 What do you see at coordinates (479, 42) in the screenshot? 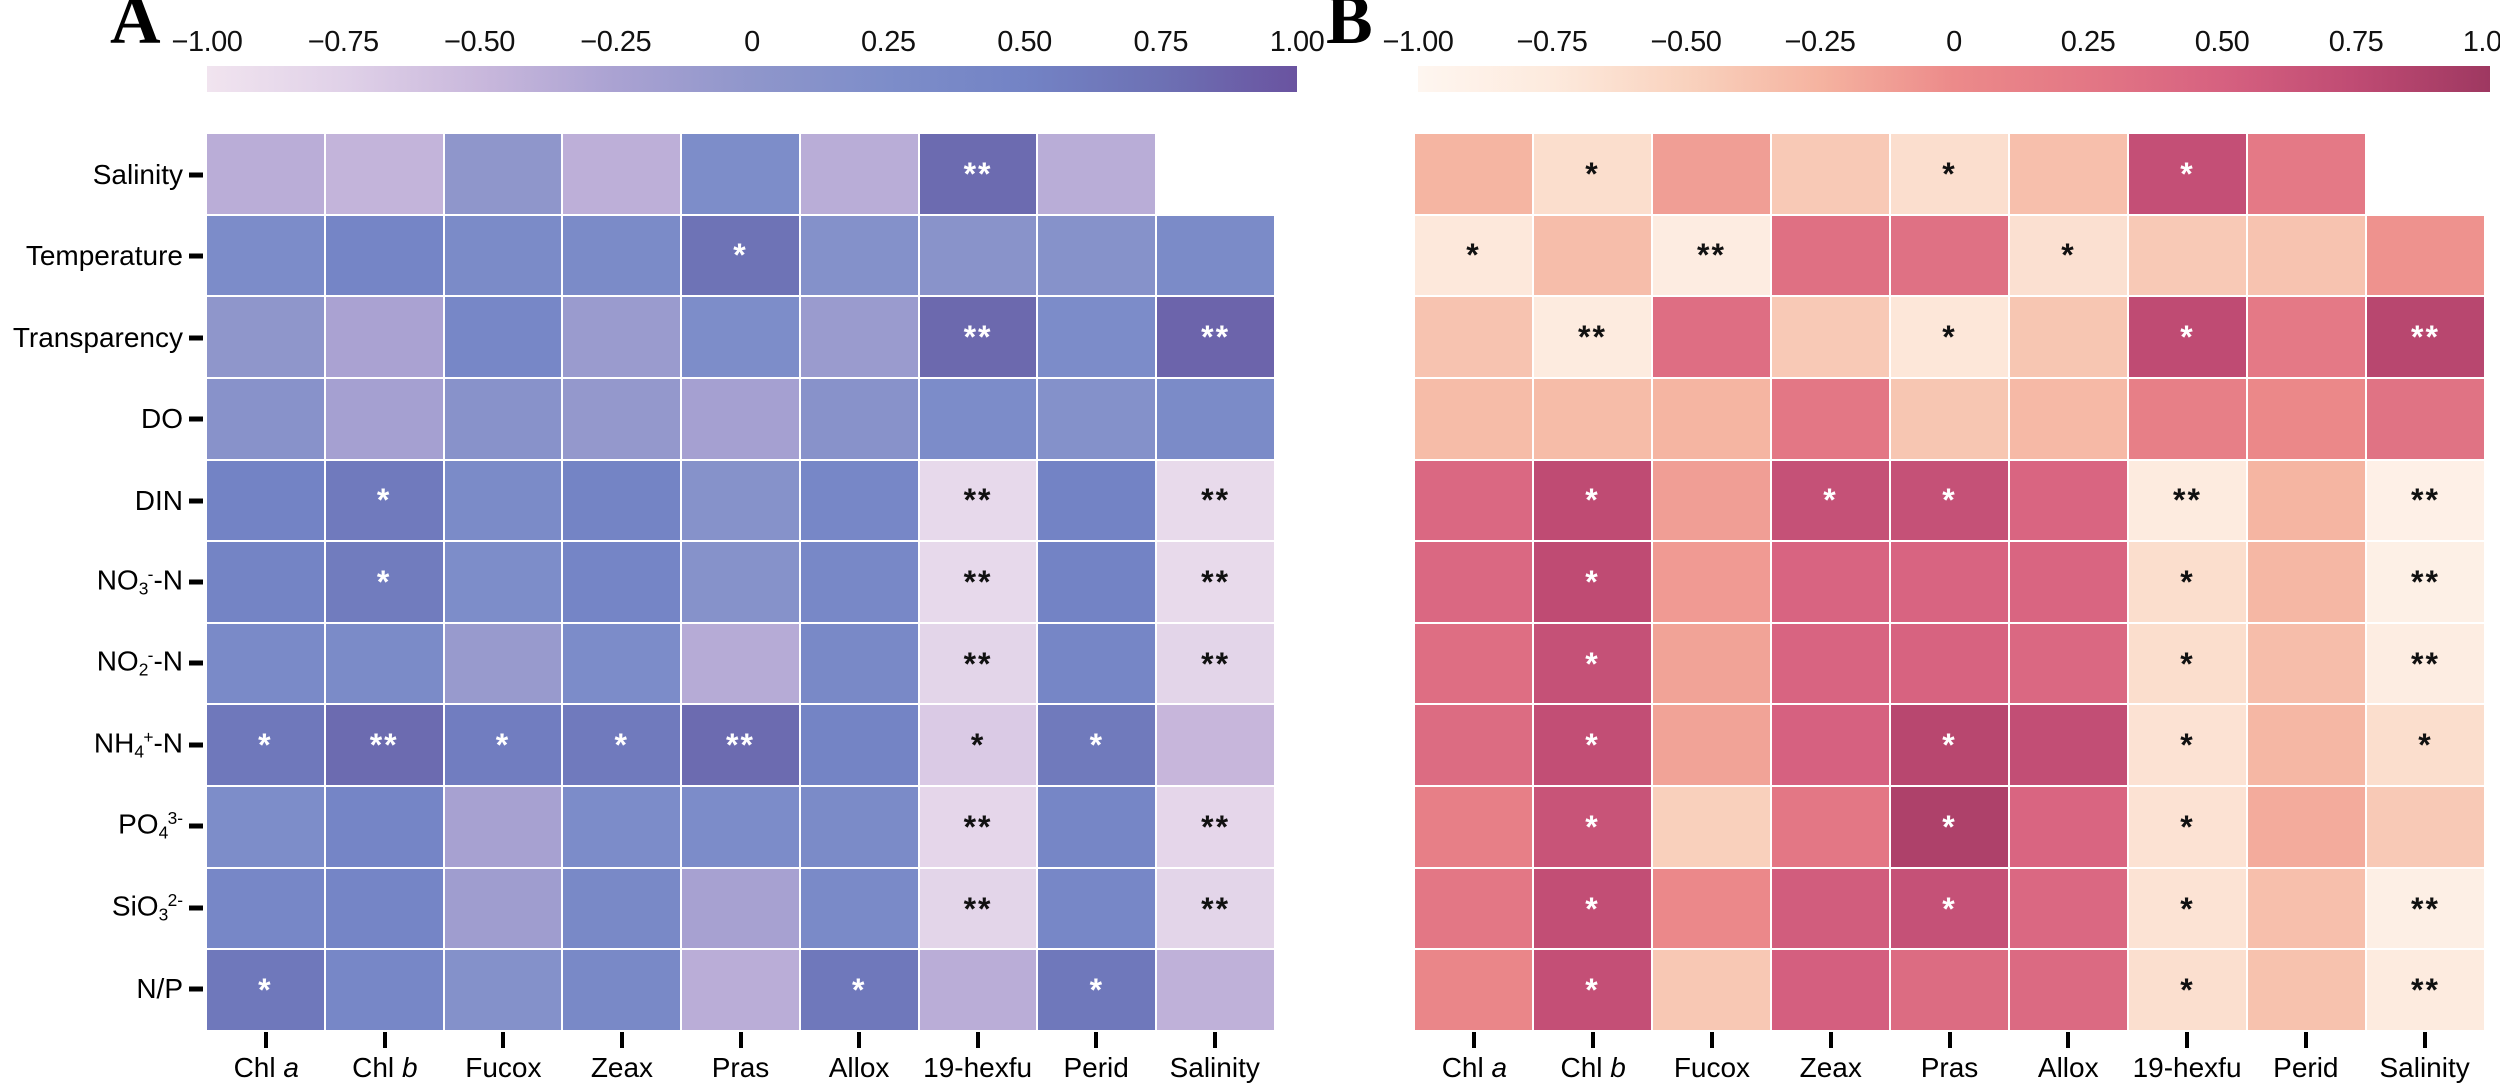
I see `colorbar-tick-label: −0.50` at bounding box center [479, 42].